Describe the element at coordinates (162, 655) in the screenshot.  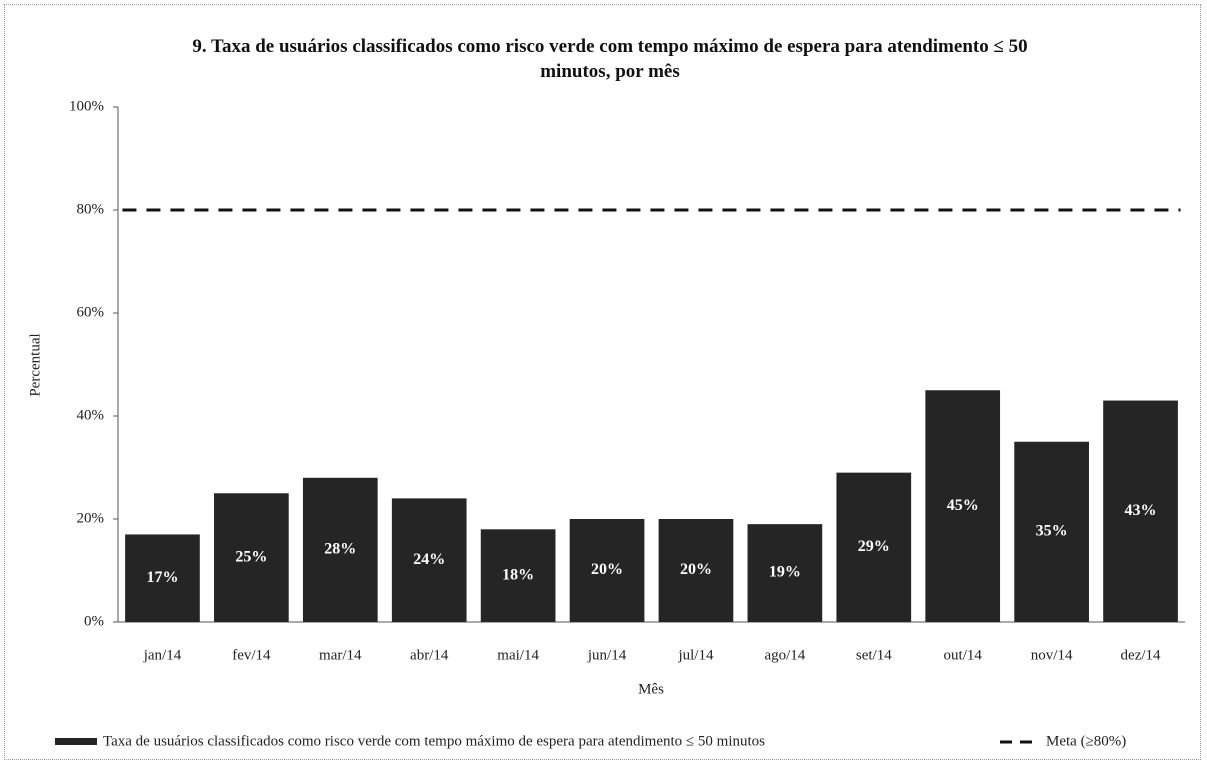
I see `x-tick-label: jan/14` at that location.